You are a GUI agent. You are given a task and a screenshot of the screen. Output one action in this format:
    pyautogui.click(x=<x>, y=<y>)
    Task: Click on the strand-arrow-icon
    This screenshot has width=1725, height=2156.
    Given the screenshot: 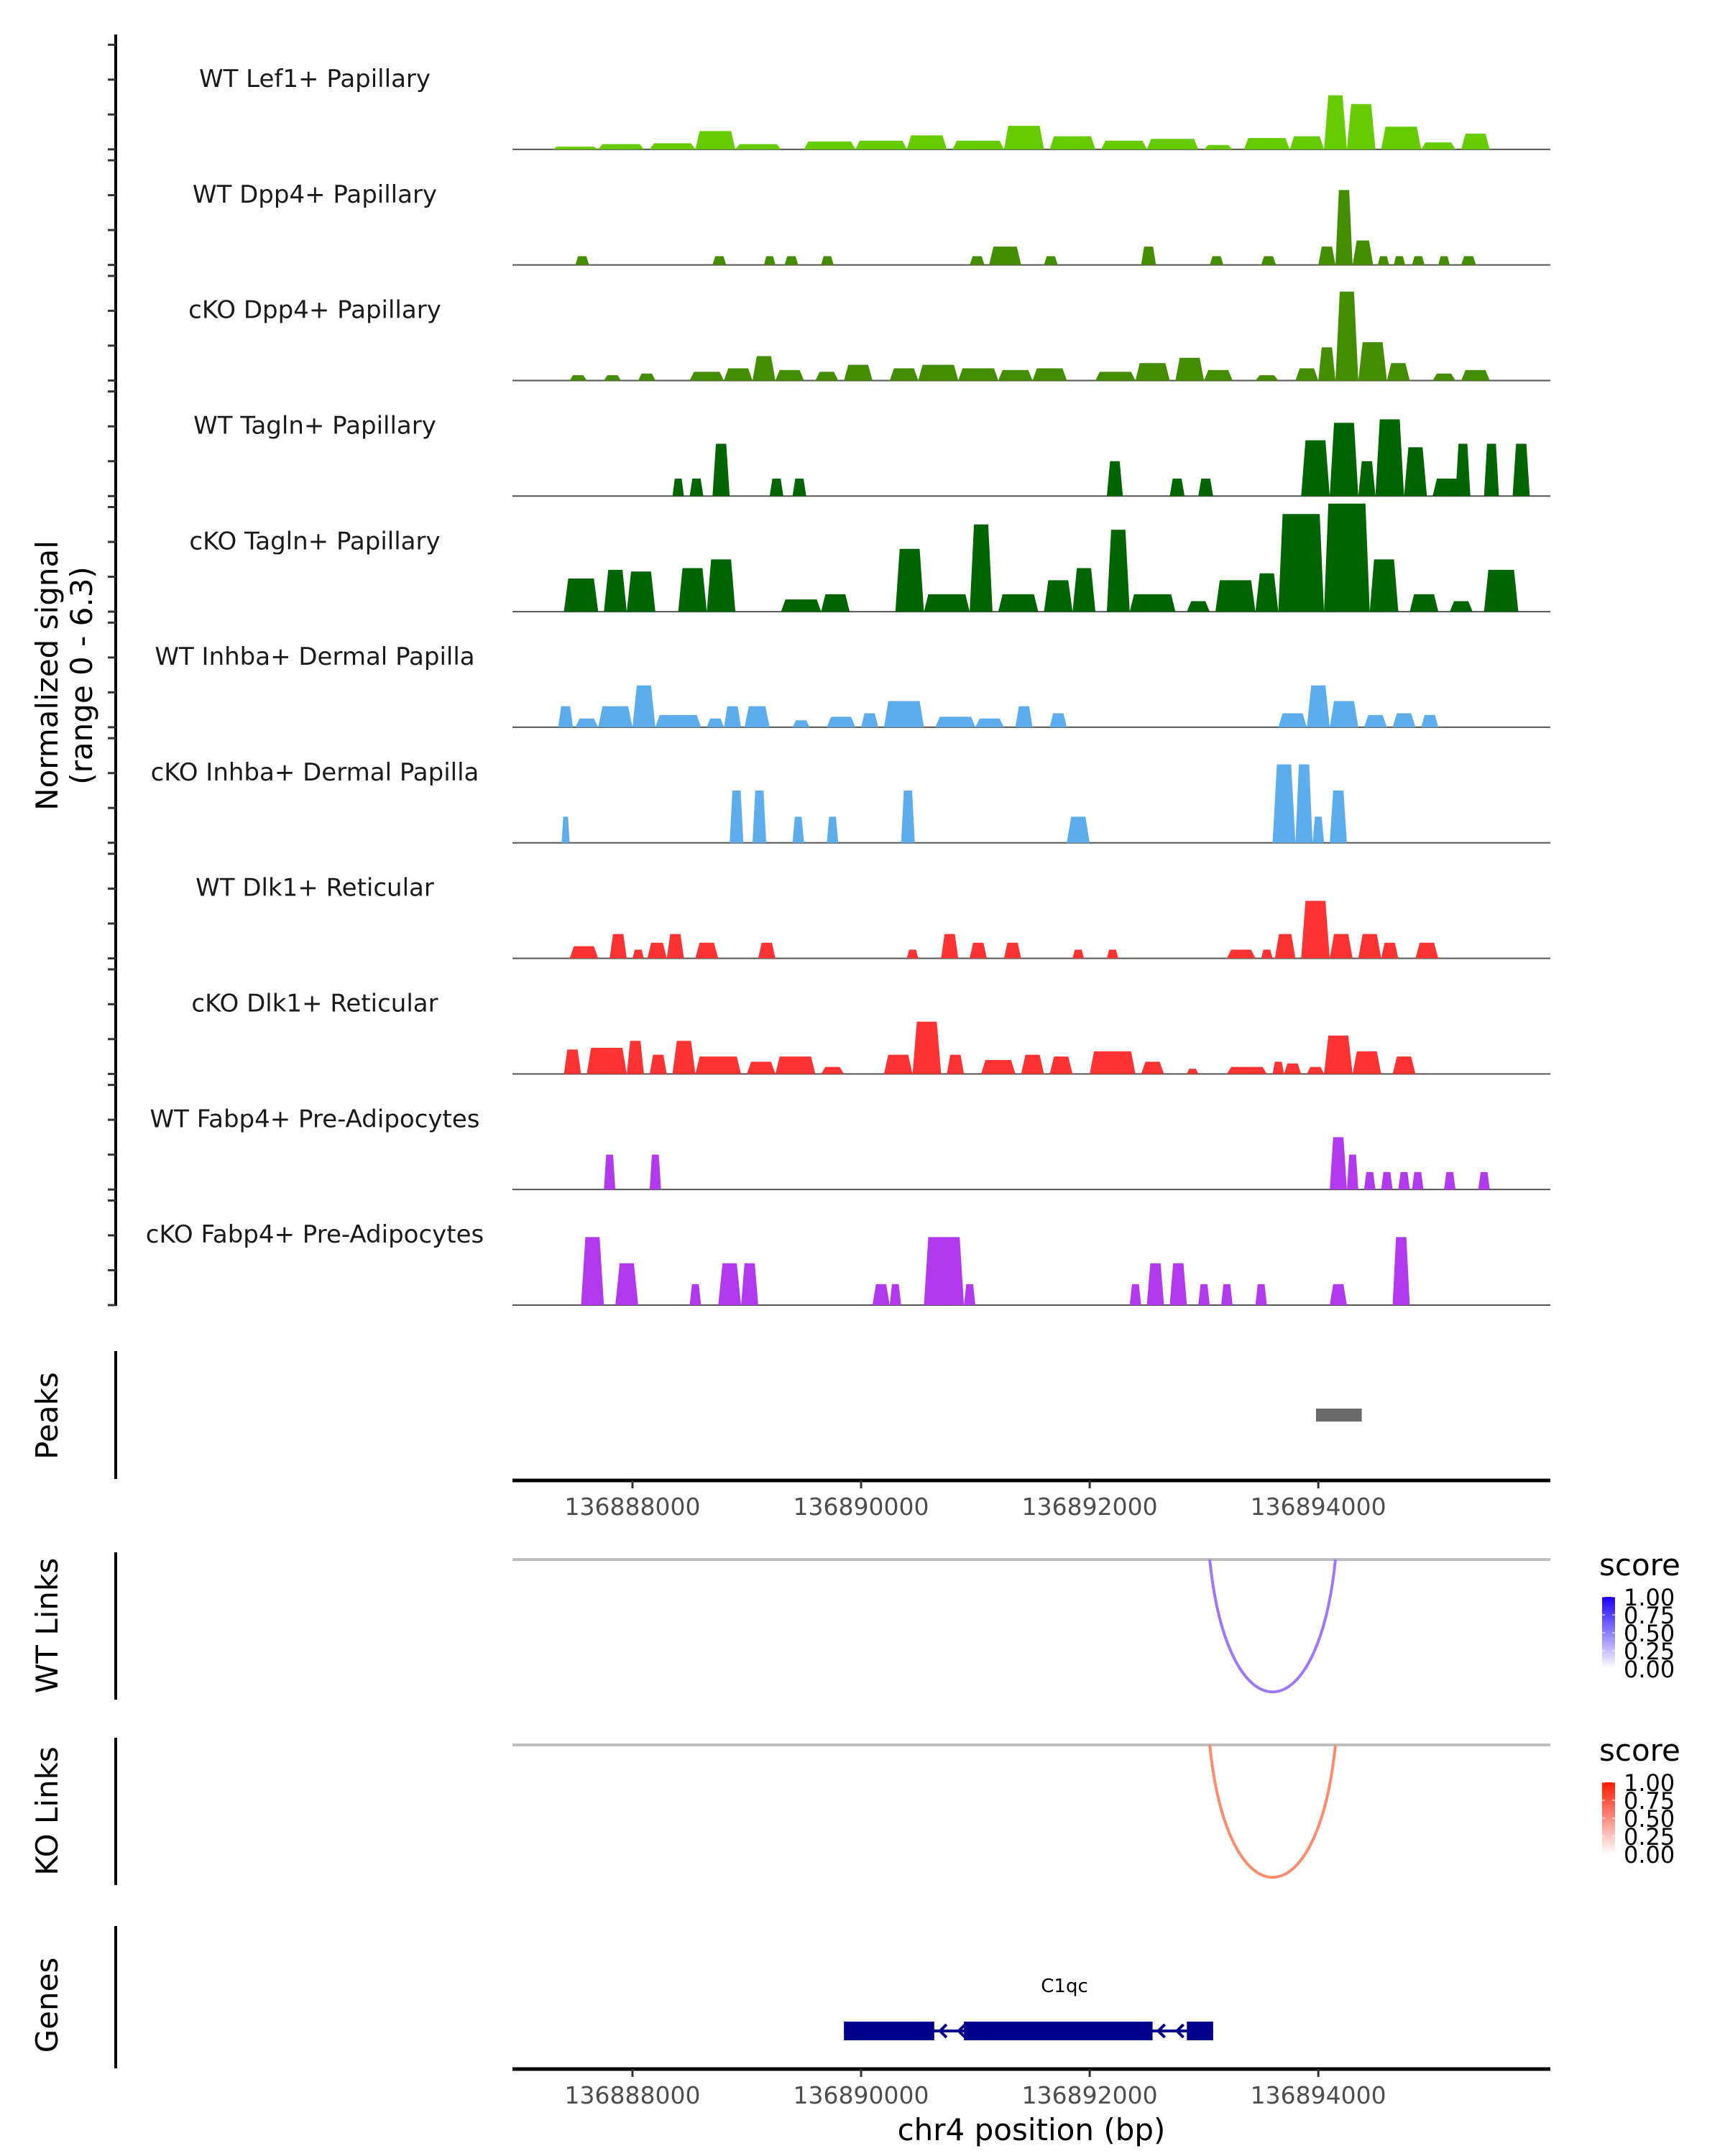 What is the action you would take?
    pyautogui.click(x=961, y=2031)
    